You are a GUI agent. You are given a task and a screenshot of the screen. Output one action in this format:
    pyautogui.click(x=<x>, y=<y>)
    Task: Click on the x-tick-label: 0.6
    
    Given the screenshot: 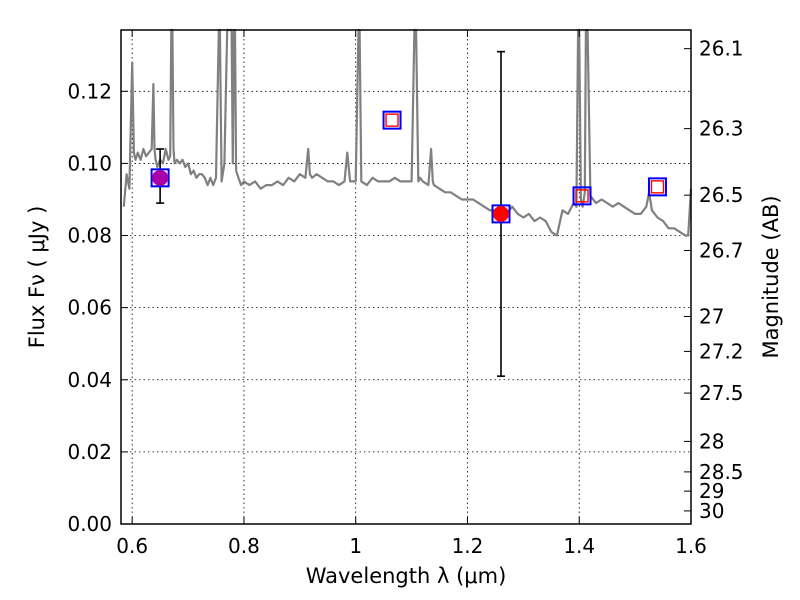 What is the action you would take?
    pyautogui.click(x=132, y=546)
    